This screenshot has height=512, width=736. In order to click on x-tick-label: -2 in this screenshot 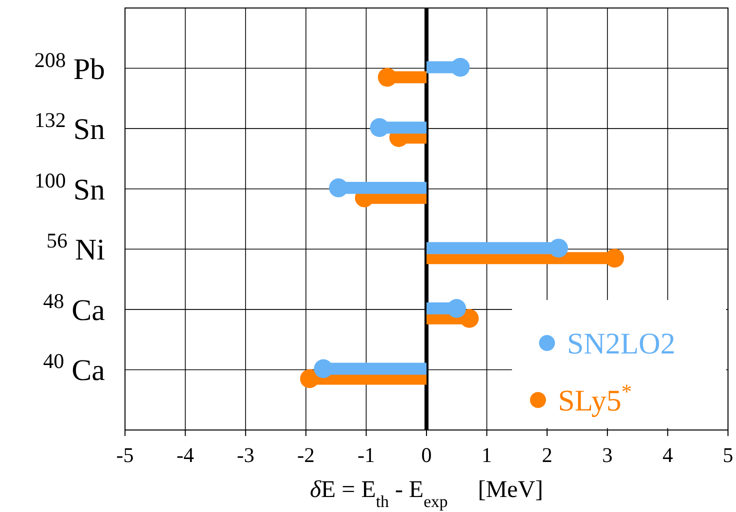, I will do `click(306, 455)`.